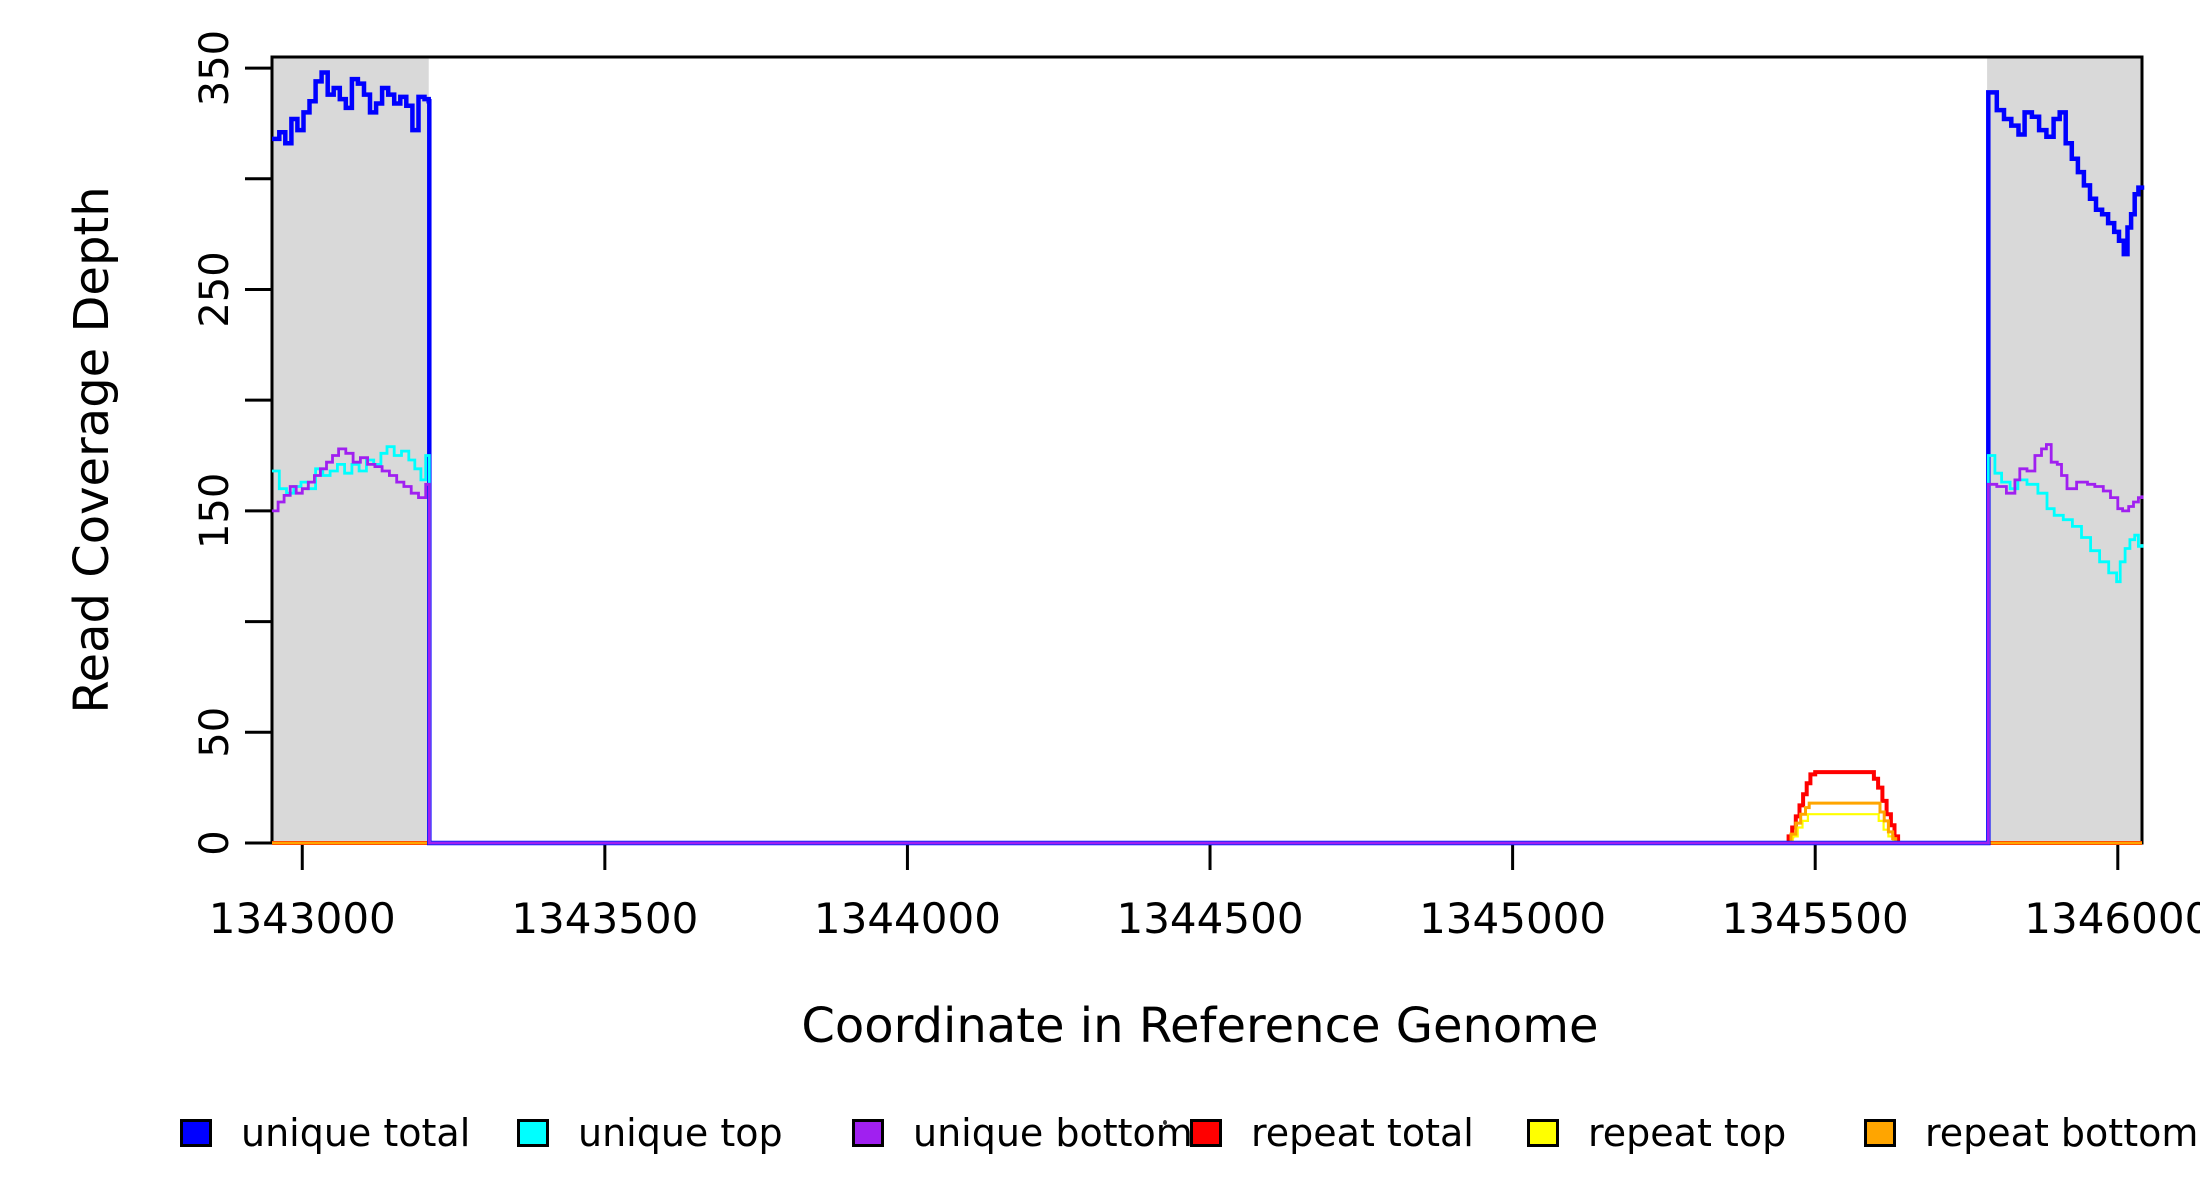  I want to click on legend-item-repeat-total: repeat total, so click(1332, 1133).